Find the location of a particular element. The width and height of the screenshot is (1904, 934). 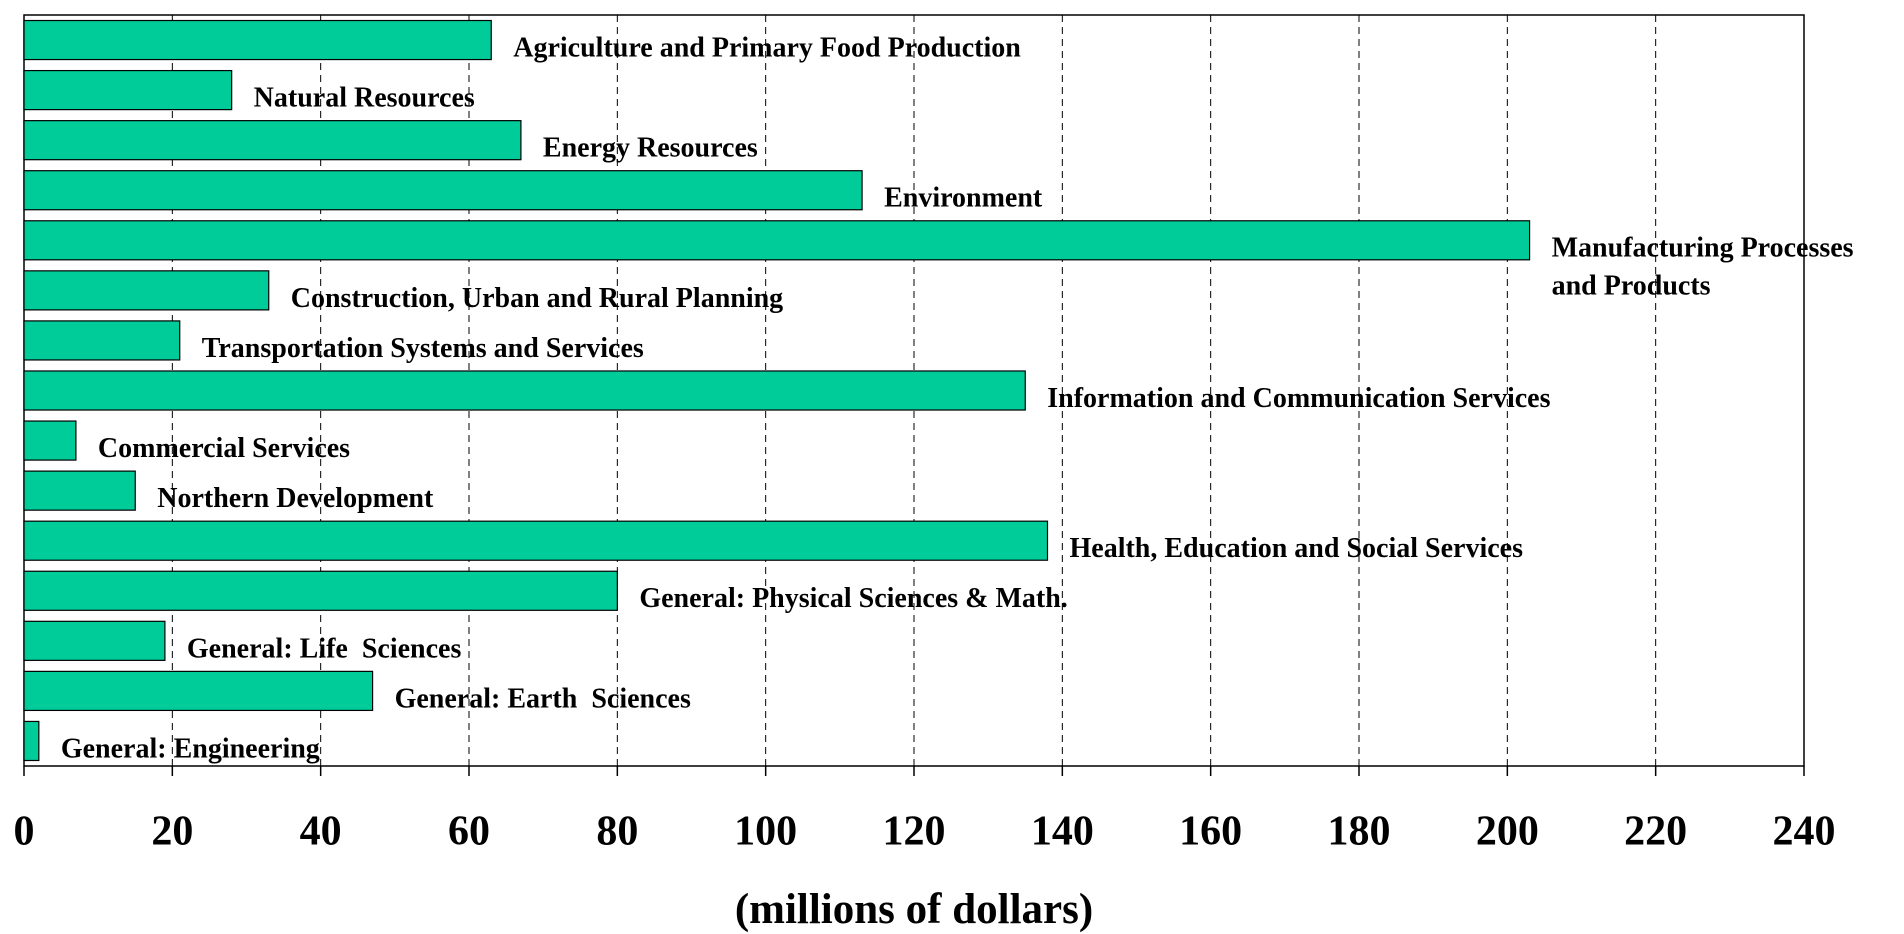

x-tick-label: 180 is located at coordinates (1359, 832).